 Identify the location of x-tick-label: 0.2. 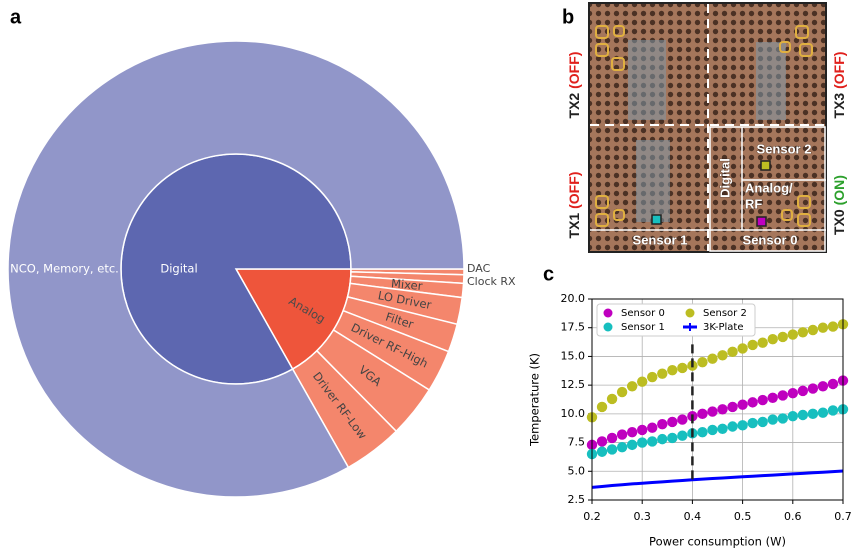
(592, 516).